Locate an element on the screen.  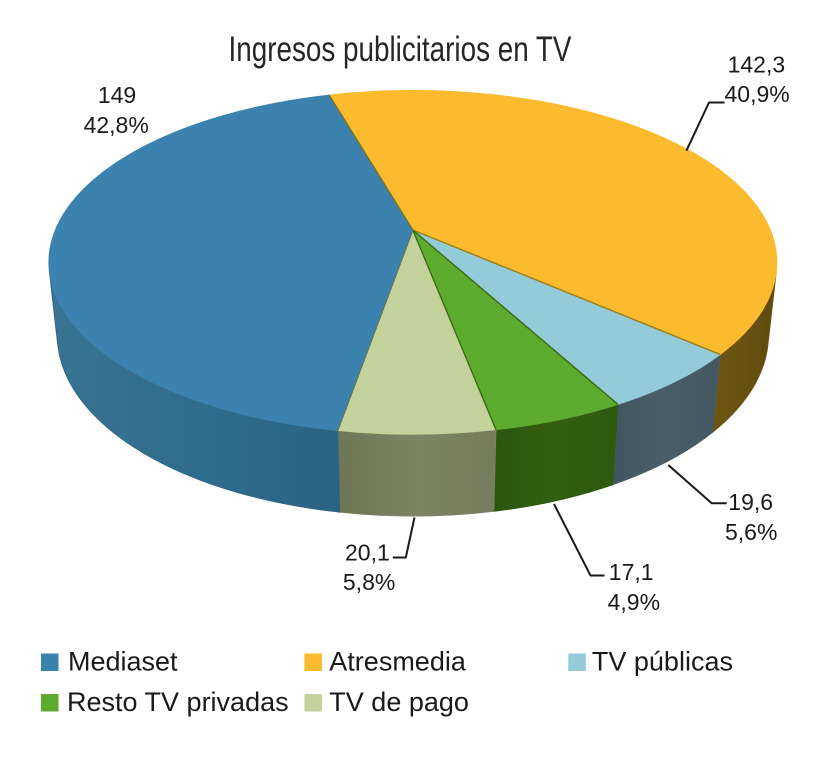
svg-text: 142,3 is located at coordinates (757, 65).